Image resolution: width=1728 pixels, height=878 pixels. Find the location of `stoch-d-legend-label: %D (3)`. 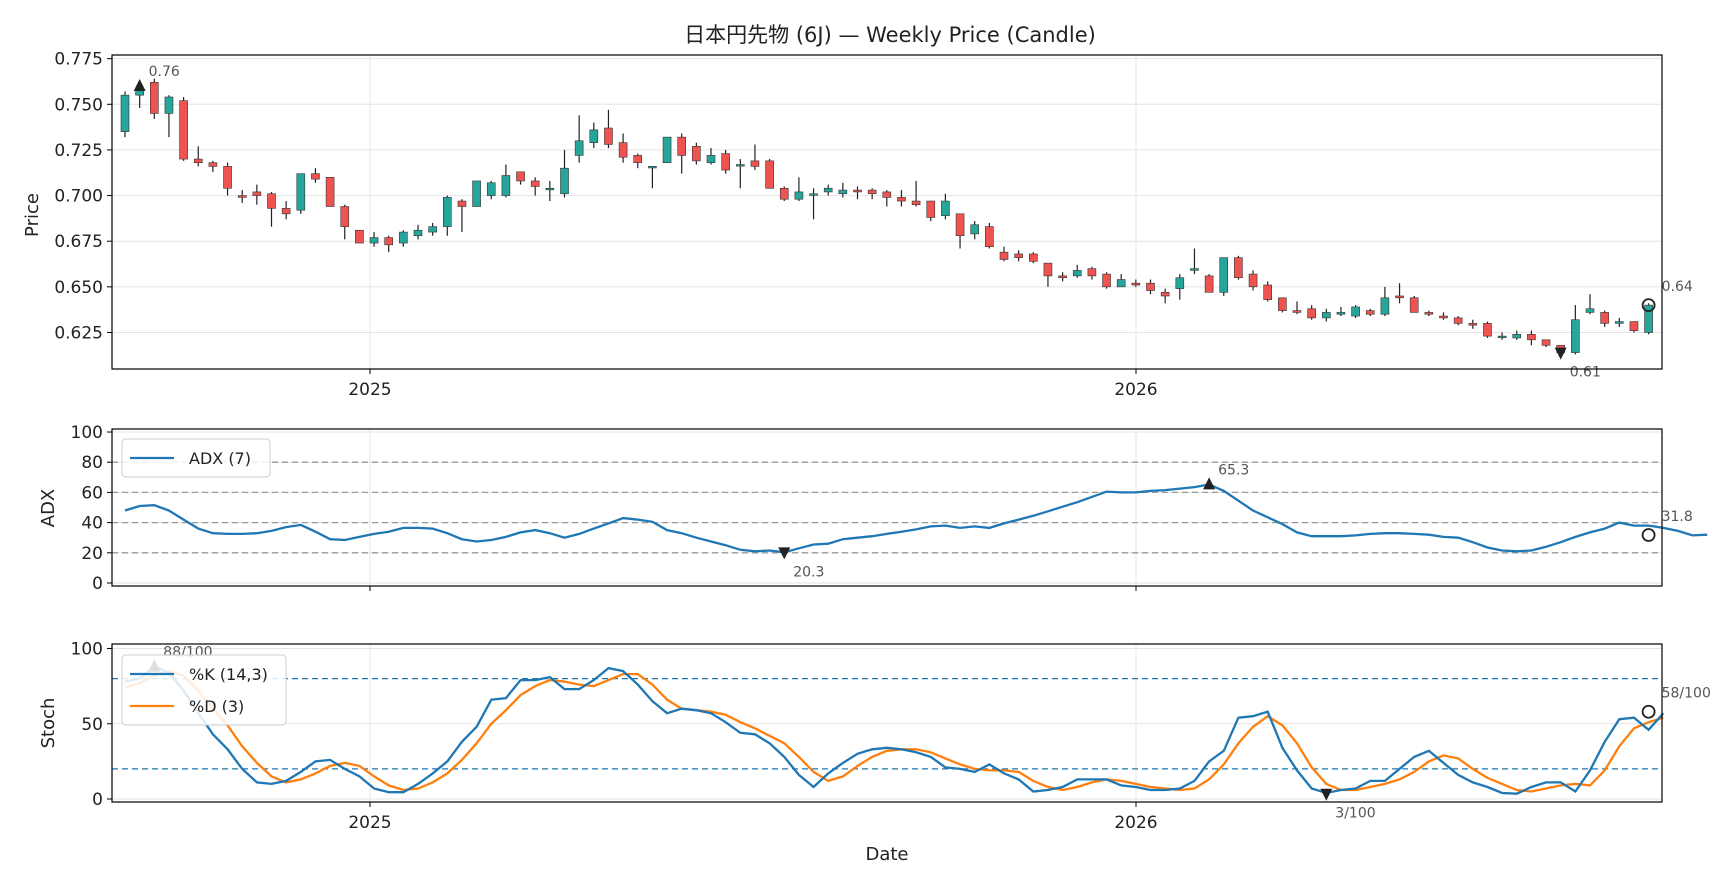

stoch-d-legend-label: %D (3) is located at coordinates (216, 706).